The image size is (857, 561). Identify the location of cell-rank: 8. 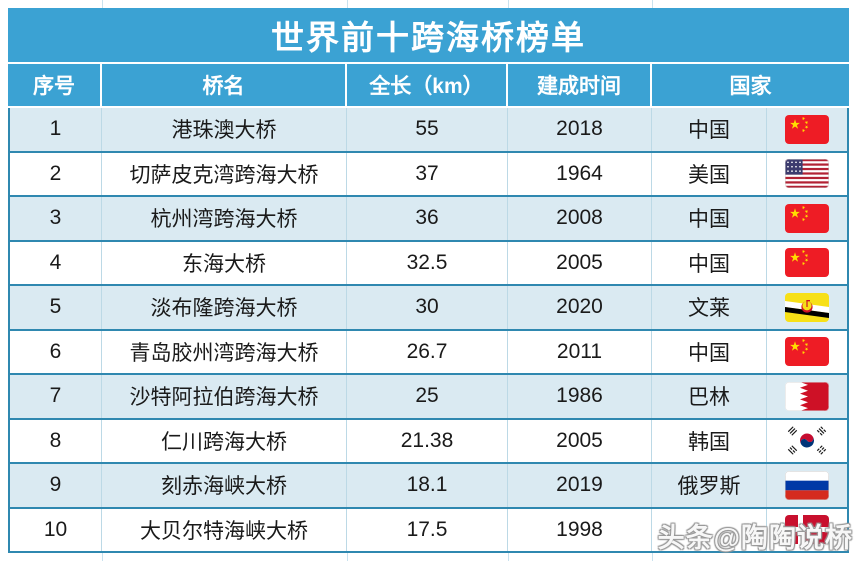
(56, 440).